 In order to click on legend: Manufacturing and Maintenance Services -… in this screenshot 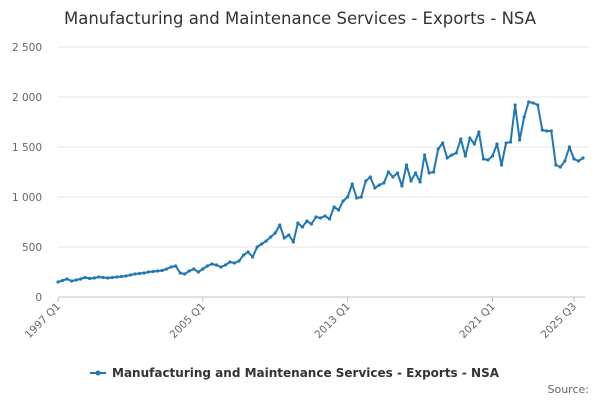, I will do `click(295, 373)`.